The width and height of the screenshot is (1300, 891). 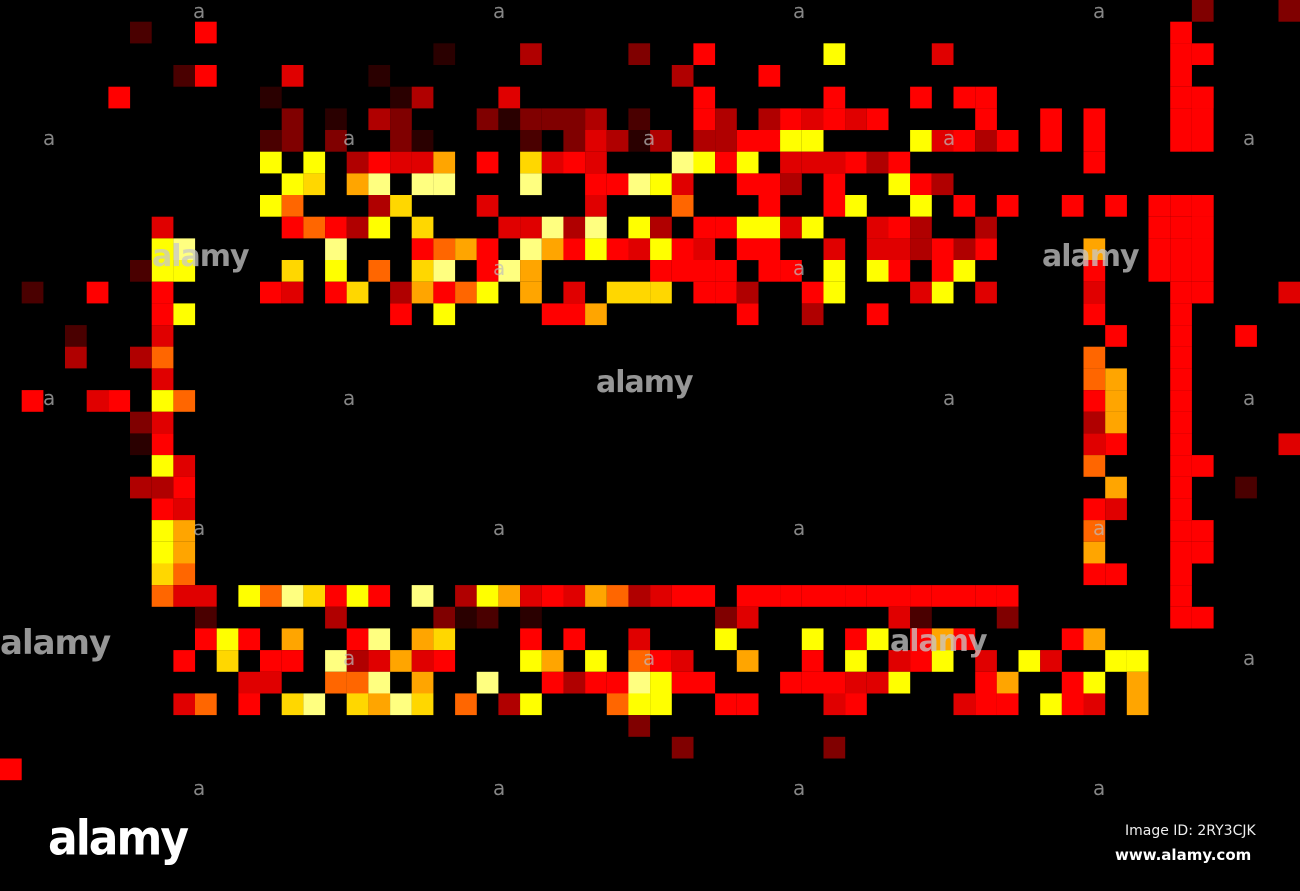 What do you see at coordinates (939, 641) in the screenshot?
I see `watermark-brand: alamy` at bounding box center [939, 641].